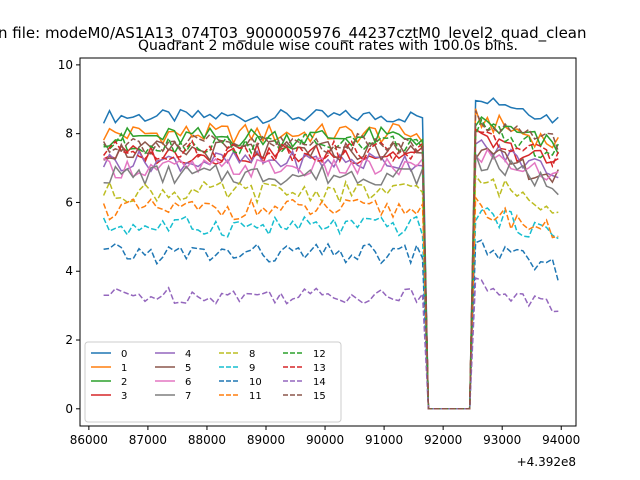  What do you see at coordinates (69, 237) in the screenshot?
I see `y-axis: 0 2 4 6 8 10` at bounding box center [69, 237].